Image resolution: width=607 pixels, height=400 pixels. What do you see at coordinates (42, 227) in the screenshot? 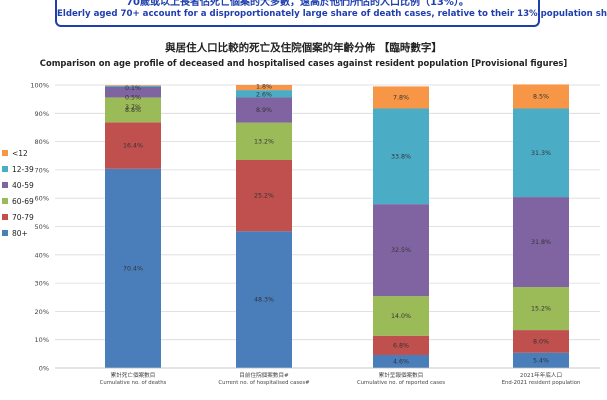
I see `y-tick-label: 50%` at bounding box center [42, 227].